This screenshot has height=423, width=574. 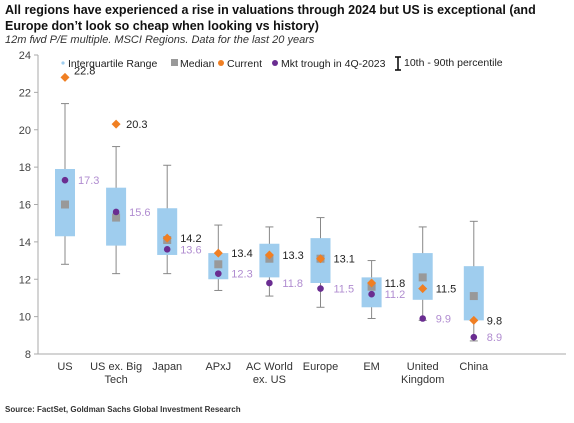 I want to click on current-value-label: 11.8, so click(x=395, y=284).